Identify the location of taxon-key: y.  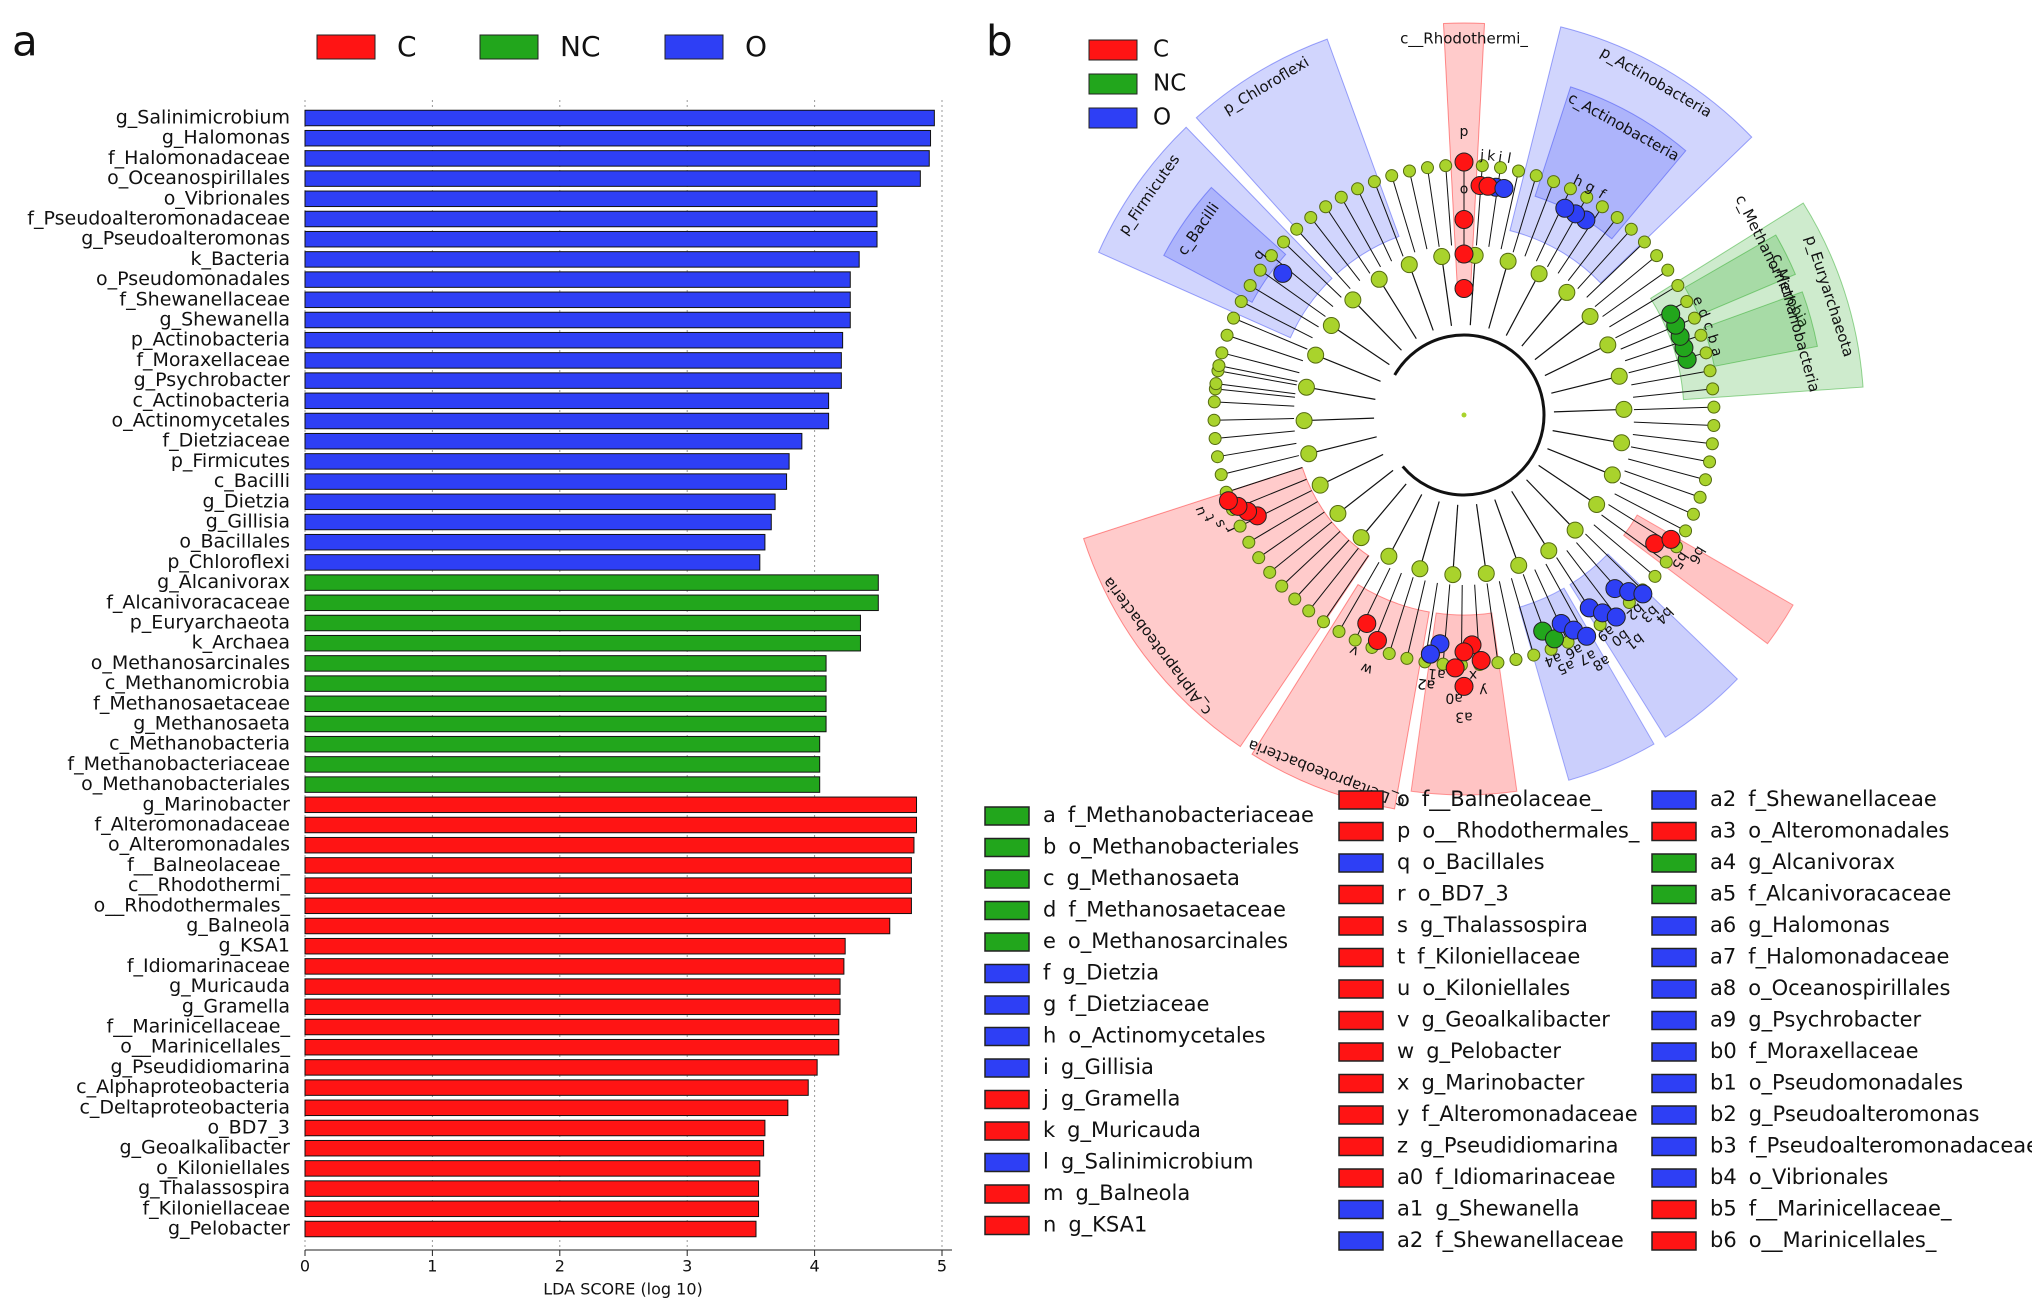
(1483, 690).